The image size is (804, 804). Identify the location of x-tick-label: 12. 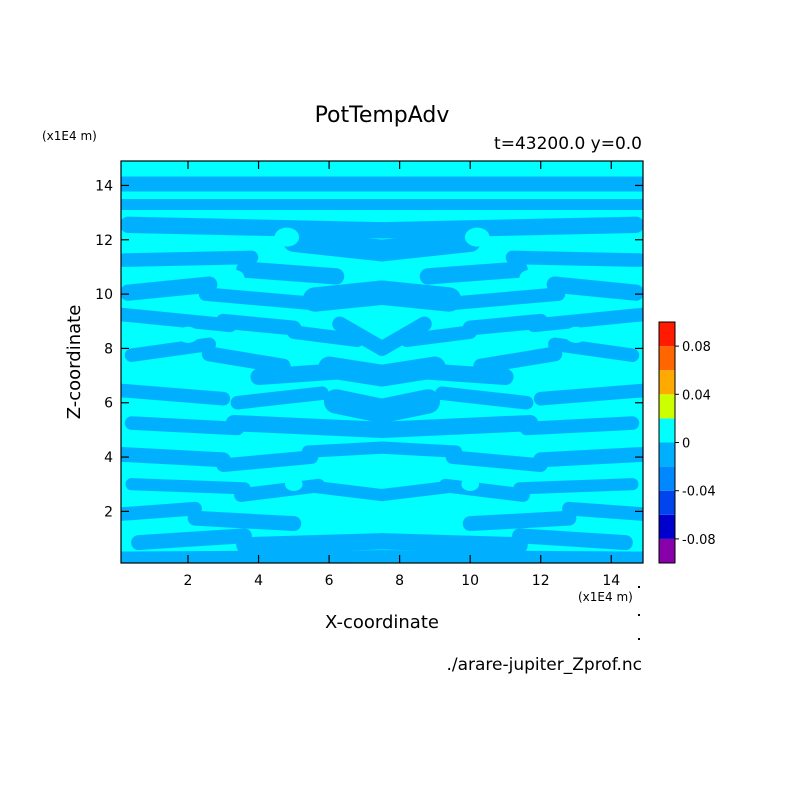
(541, 581).